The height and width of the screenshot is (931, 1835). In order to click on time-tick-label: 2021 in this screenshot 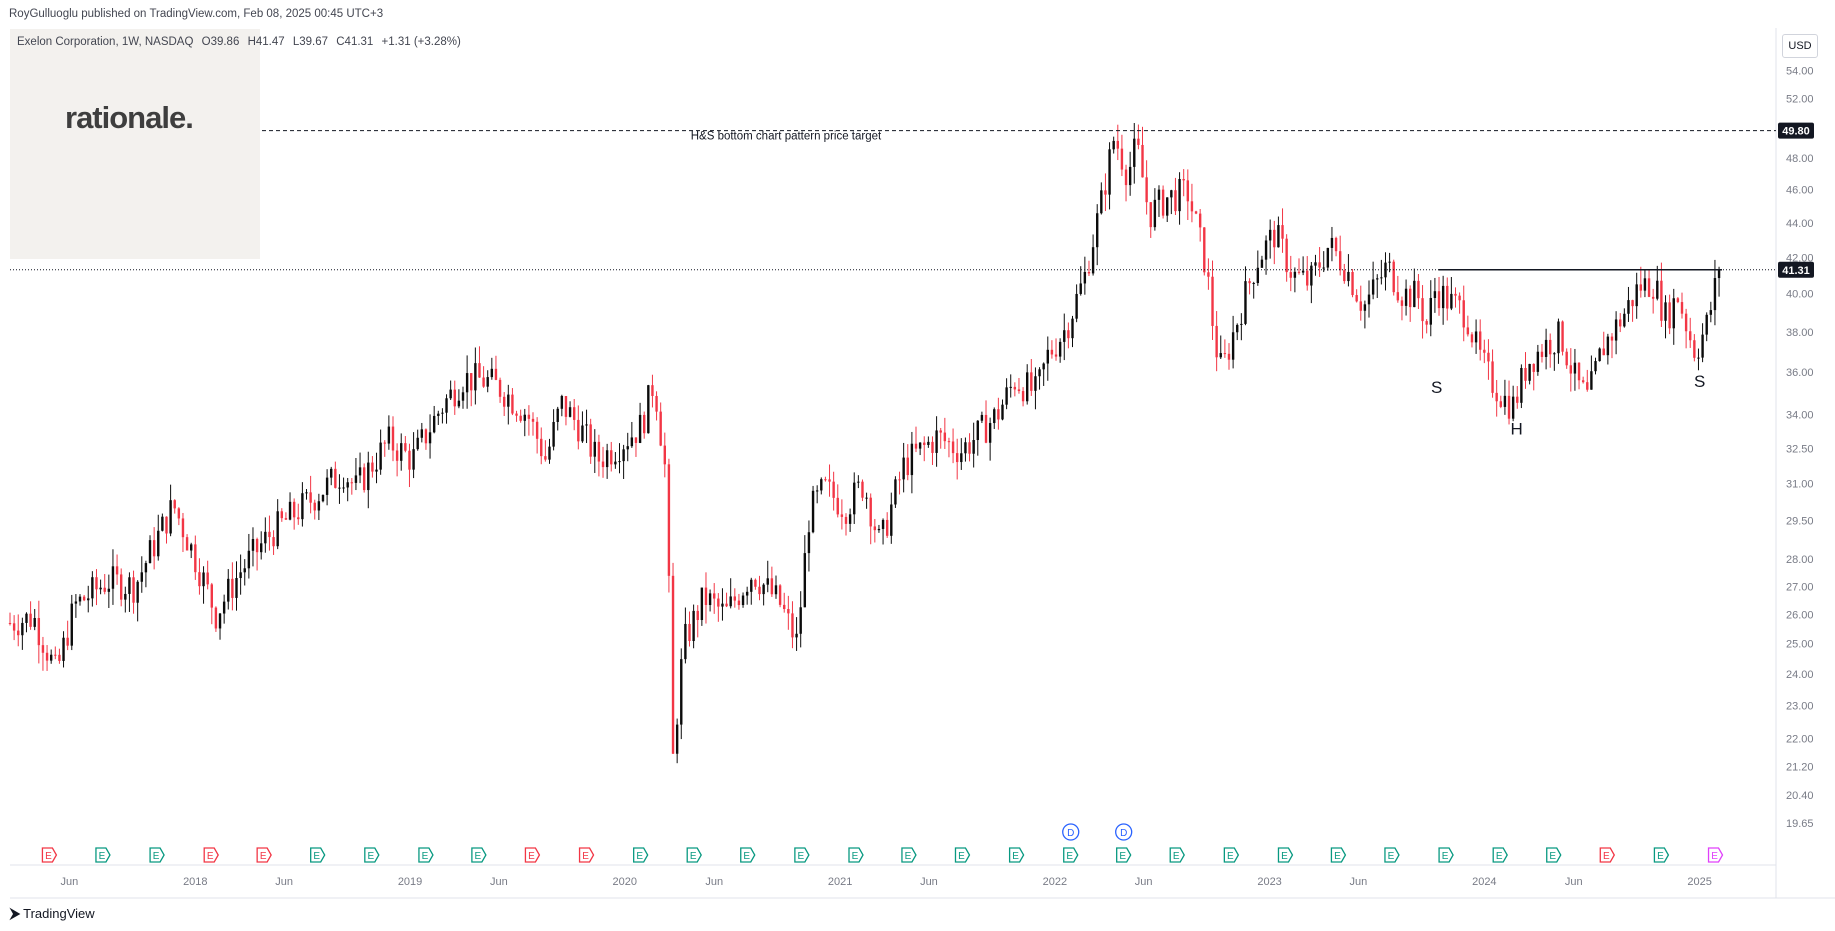, I will do `click(840, 882)`.